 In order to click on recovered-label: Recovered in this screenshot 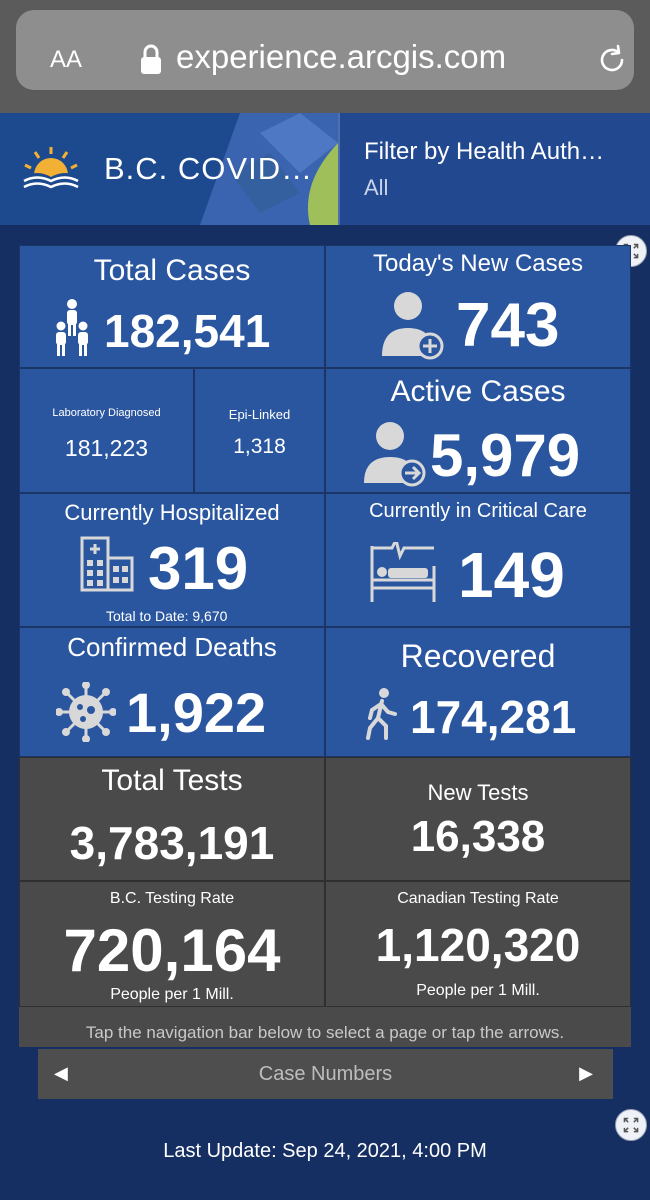, I will do `click(478, 656)`.